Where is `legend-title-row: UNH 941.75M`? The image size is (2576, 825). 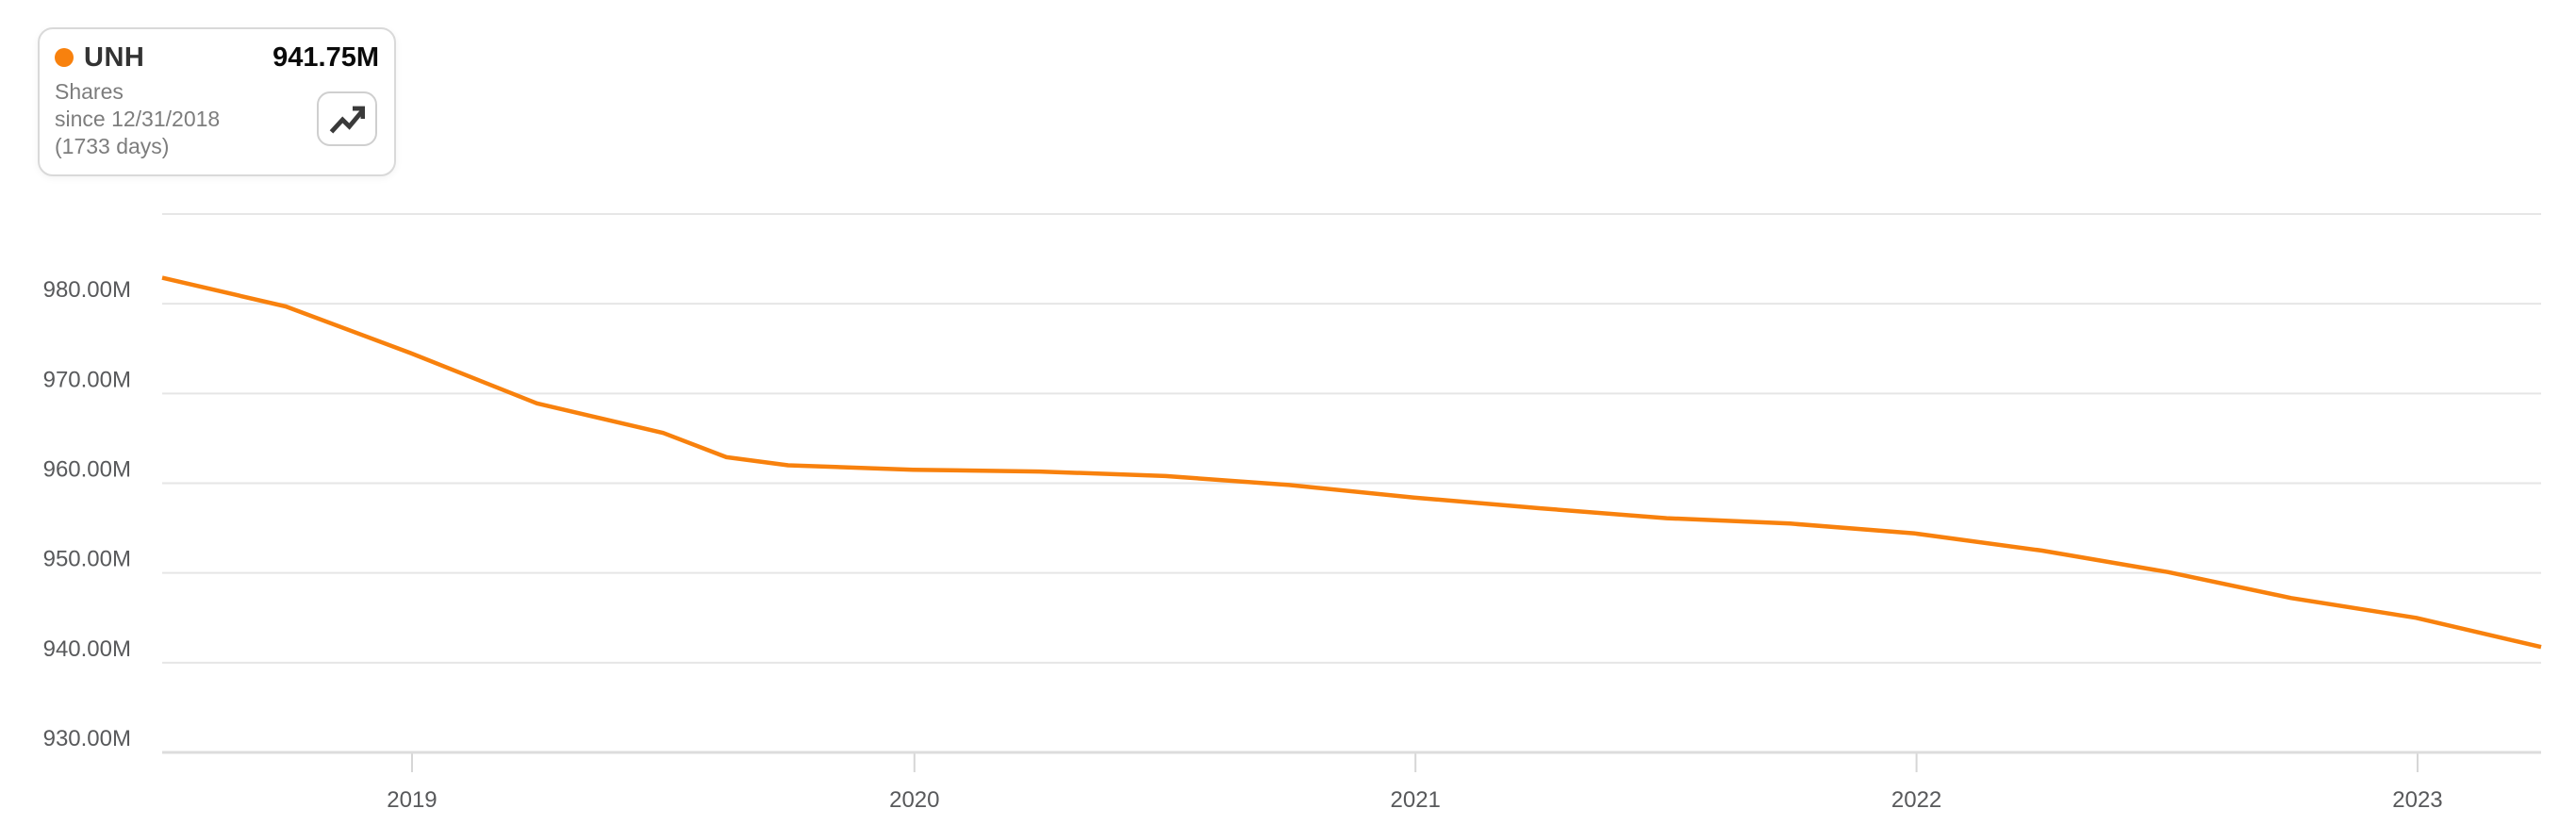
legend-title-row: UNH 941.75M is located at coordinates (217, 57).